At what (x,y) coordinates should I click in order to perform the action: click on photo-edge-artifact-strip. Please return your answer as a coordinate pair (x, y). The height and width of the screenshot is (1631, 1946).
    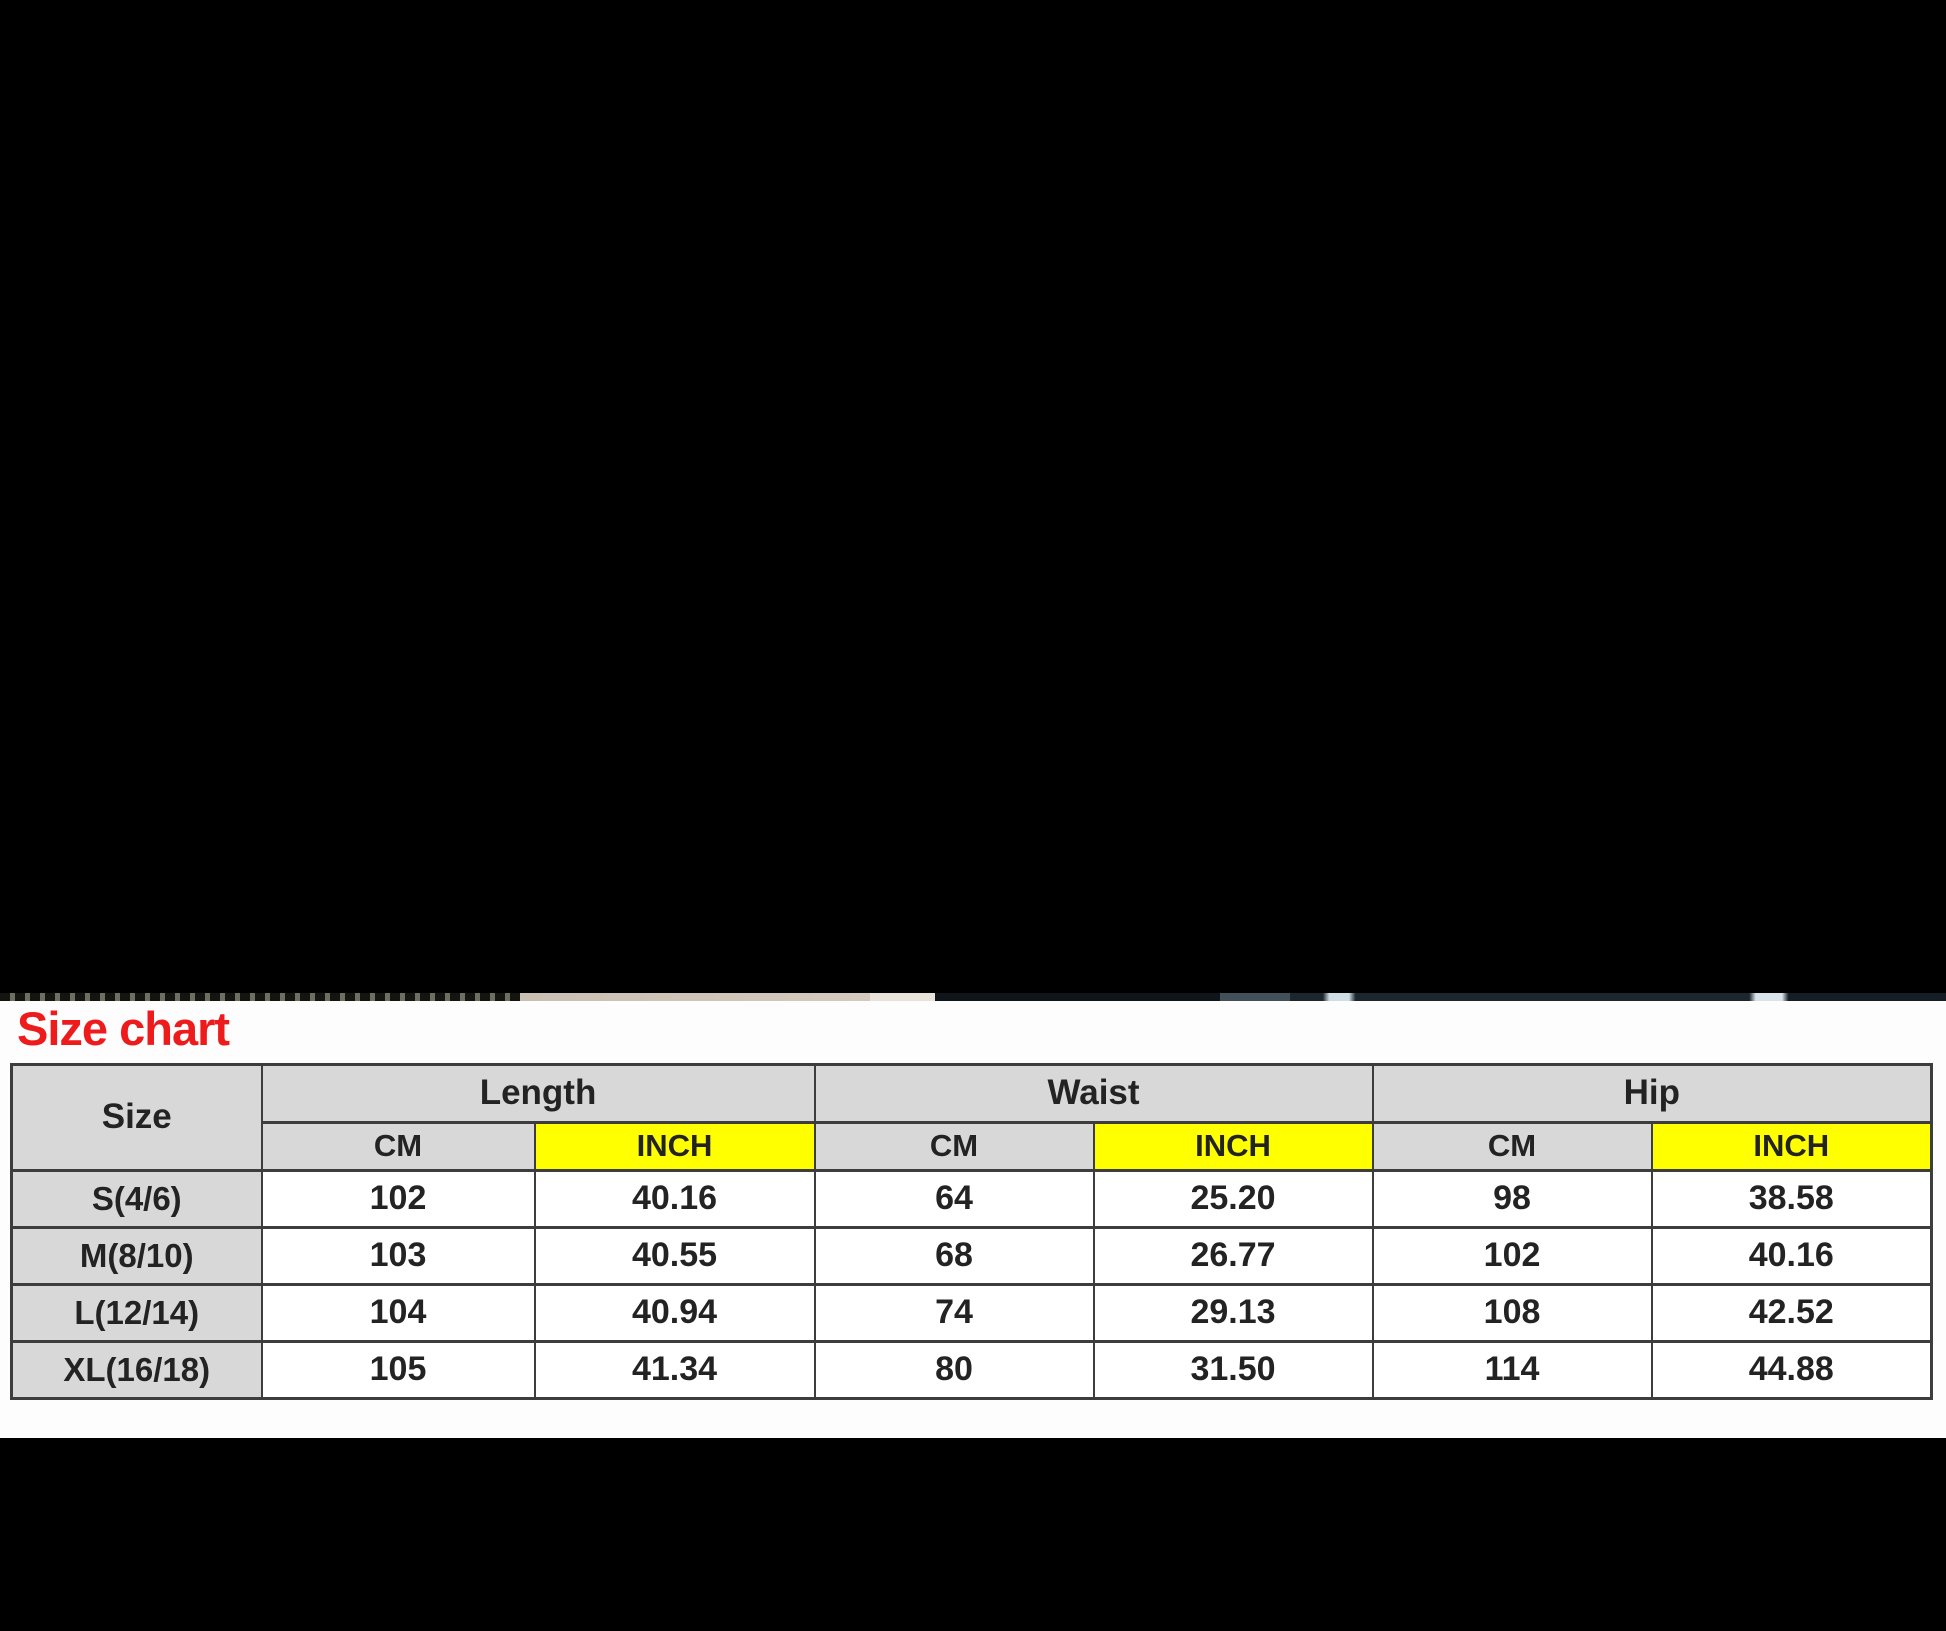
    Looking at the image, I should click on (973, 997).